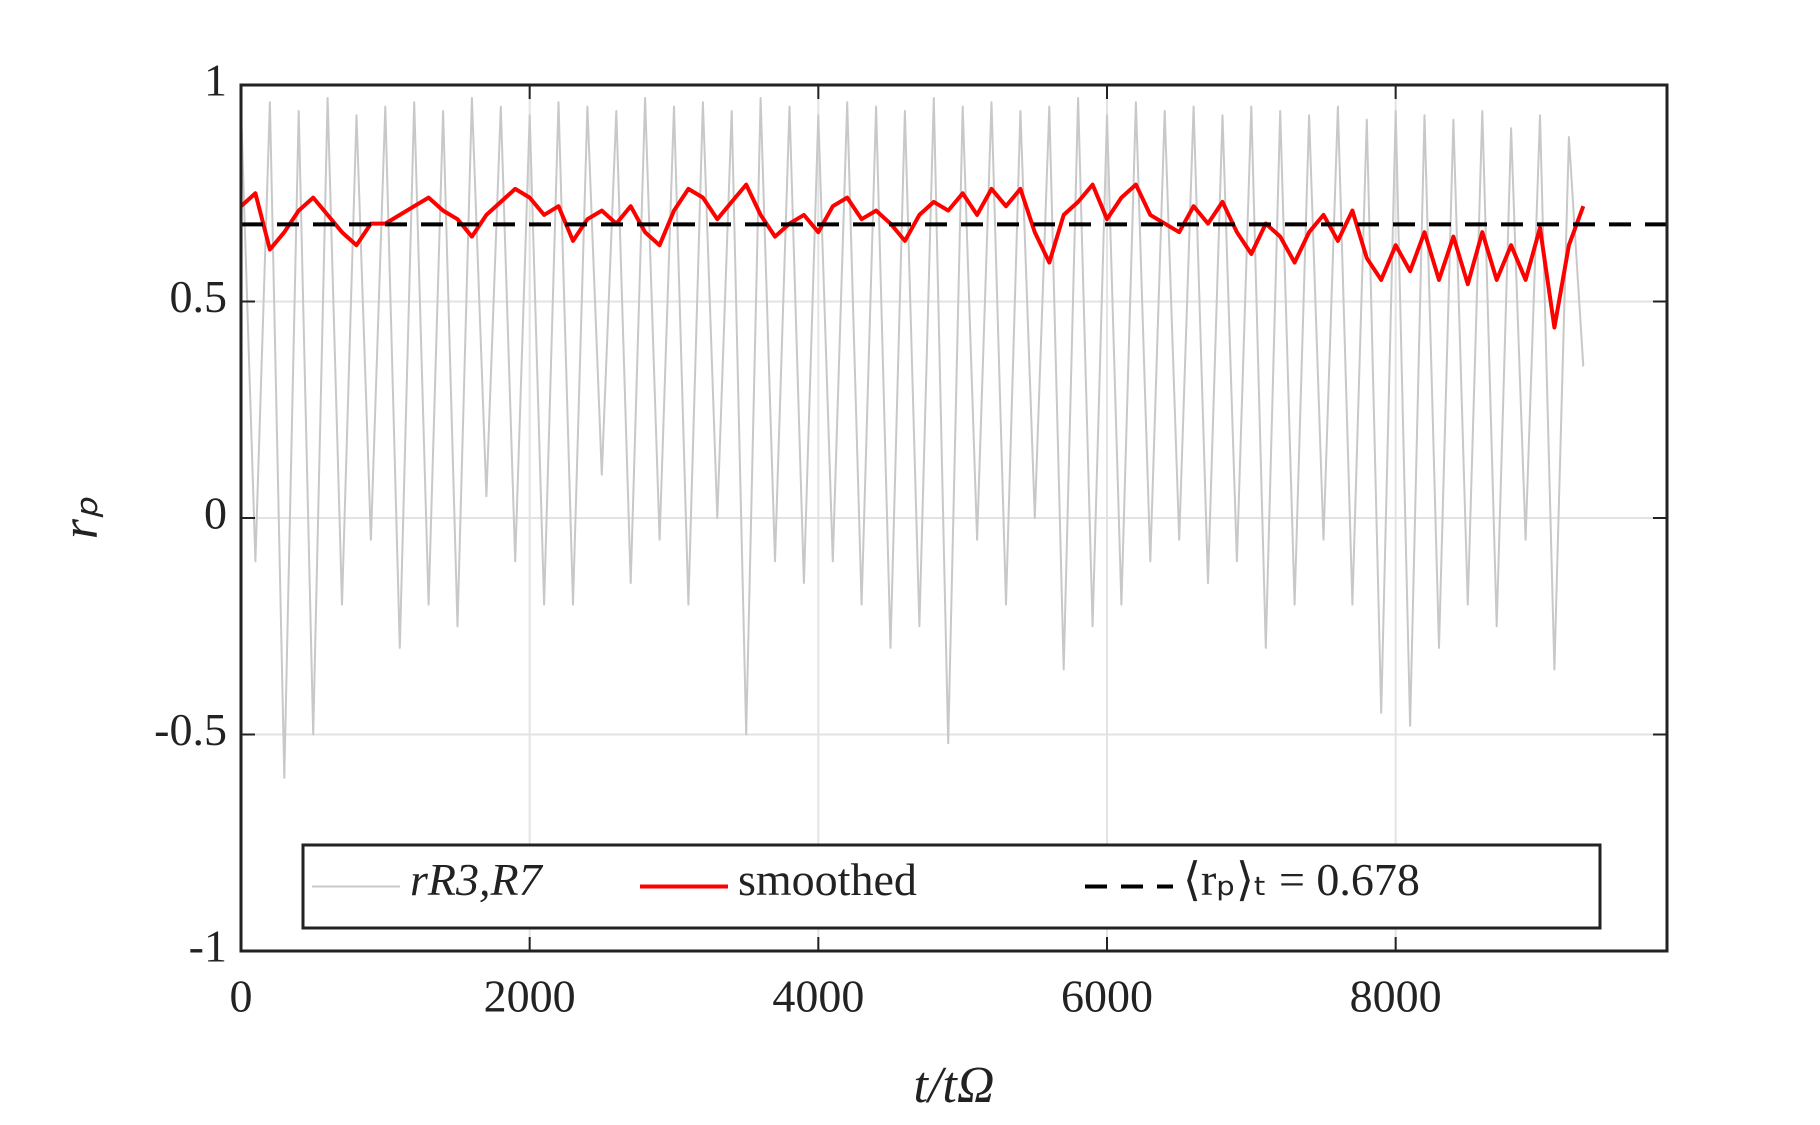 Image resolution: width=1820 pixels, height=1125 pixels. What do you see at coordinates (827, 879) in the screenshot?
I see `legend-label: smoothed` at bounding box center [827, 879].